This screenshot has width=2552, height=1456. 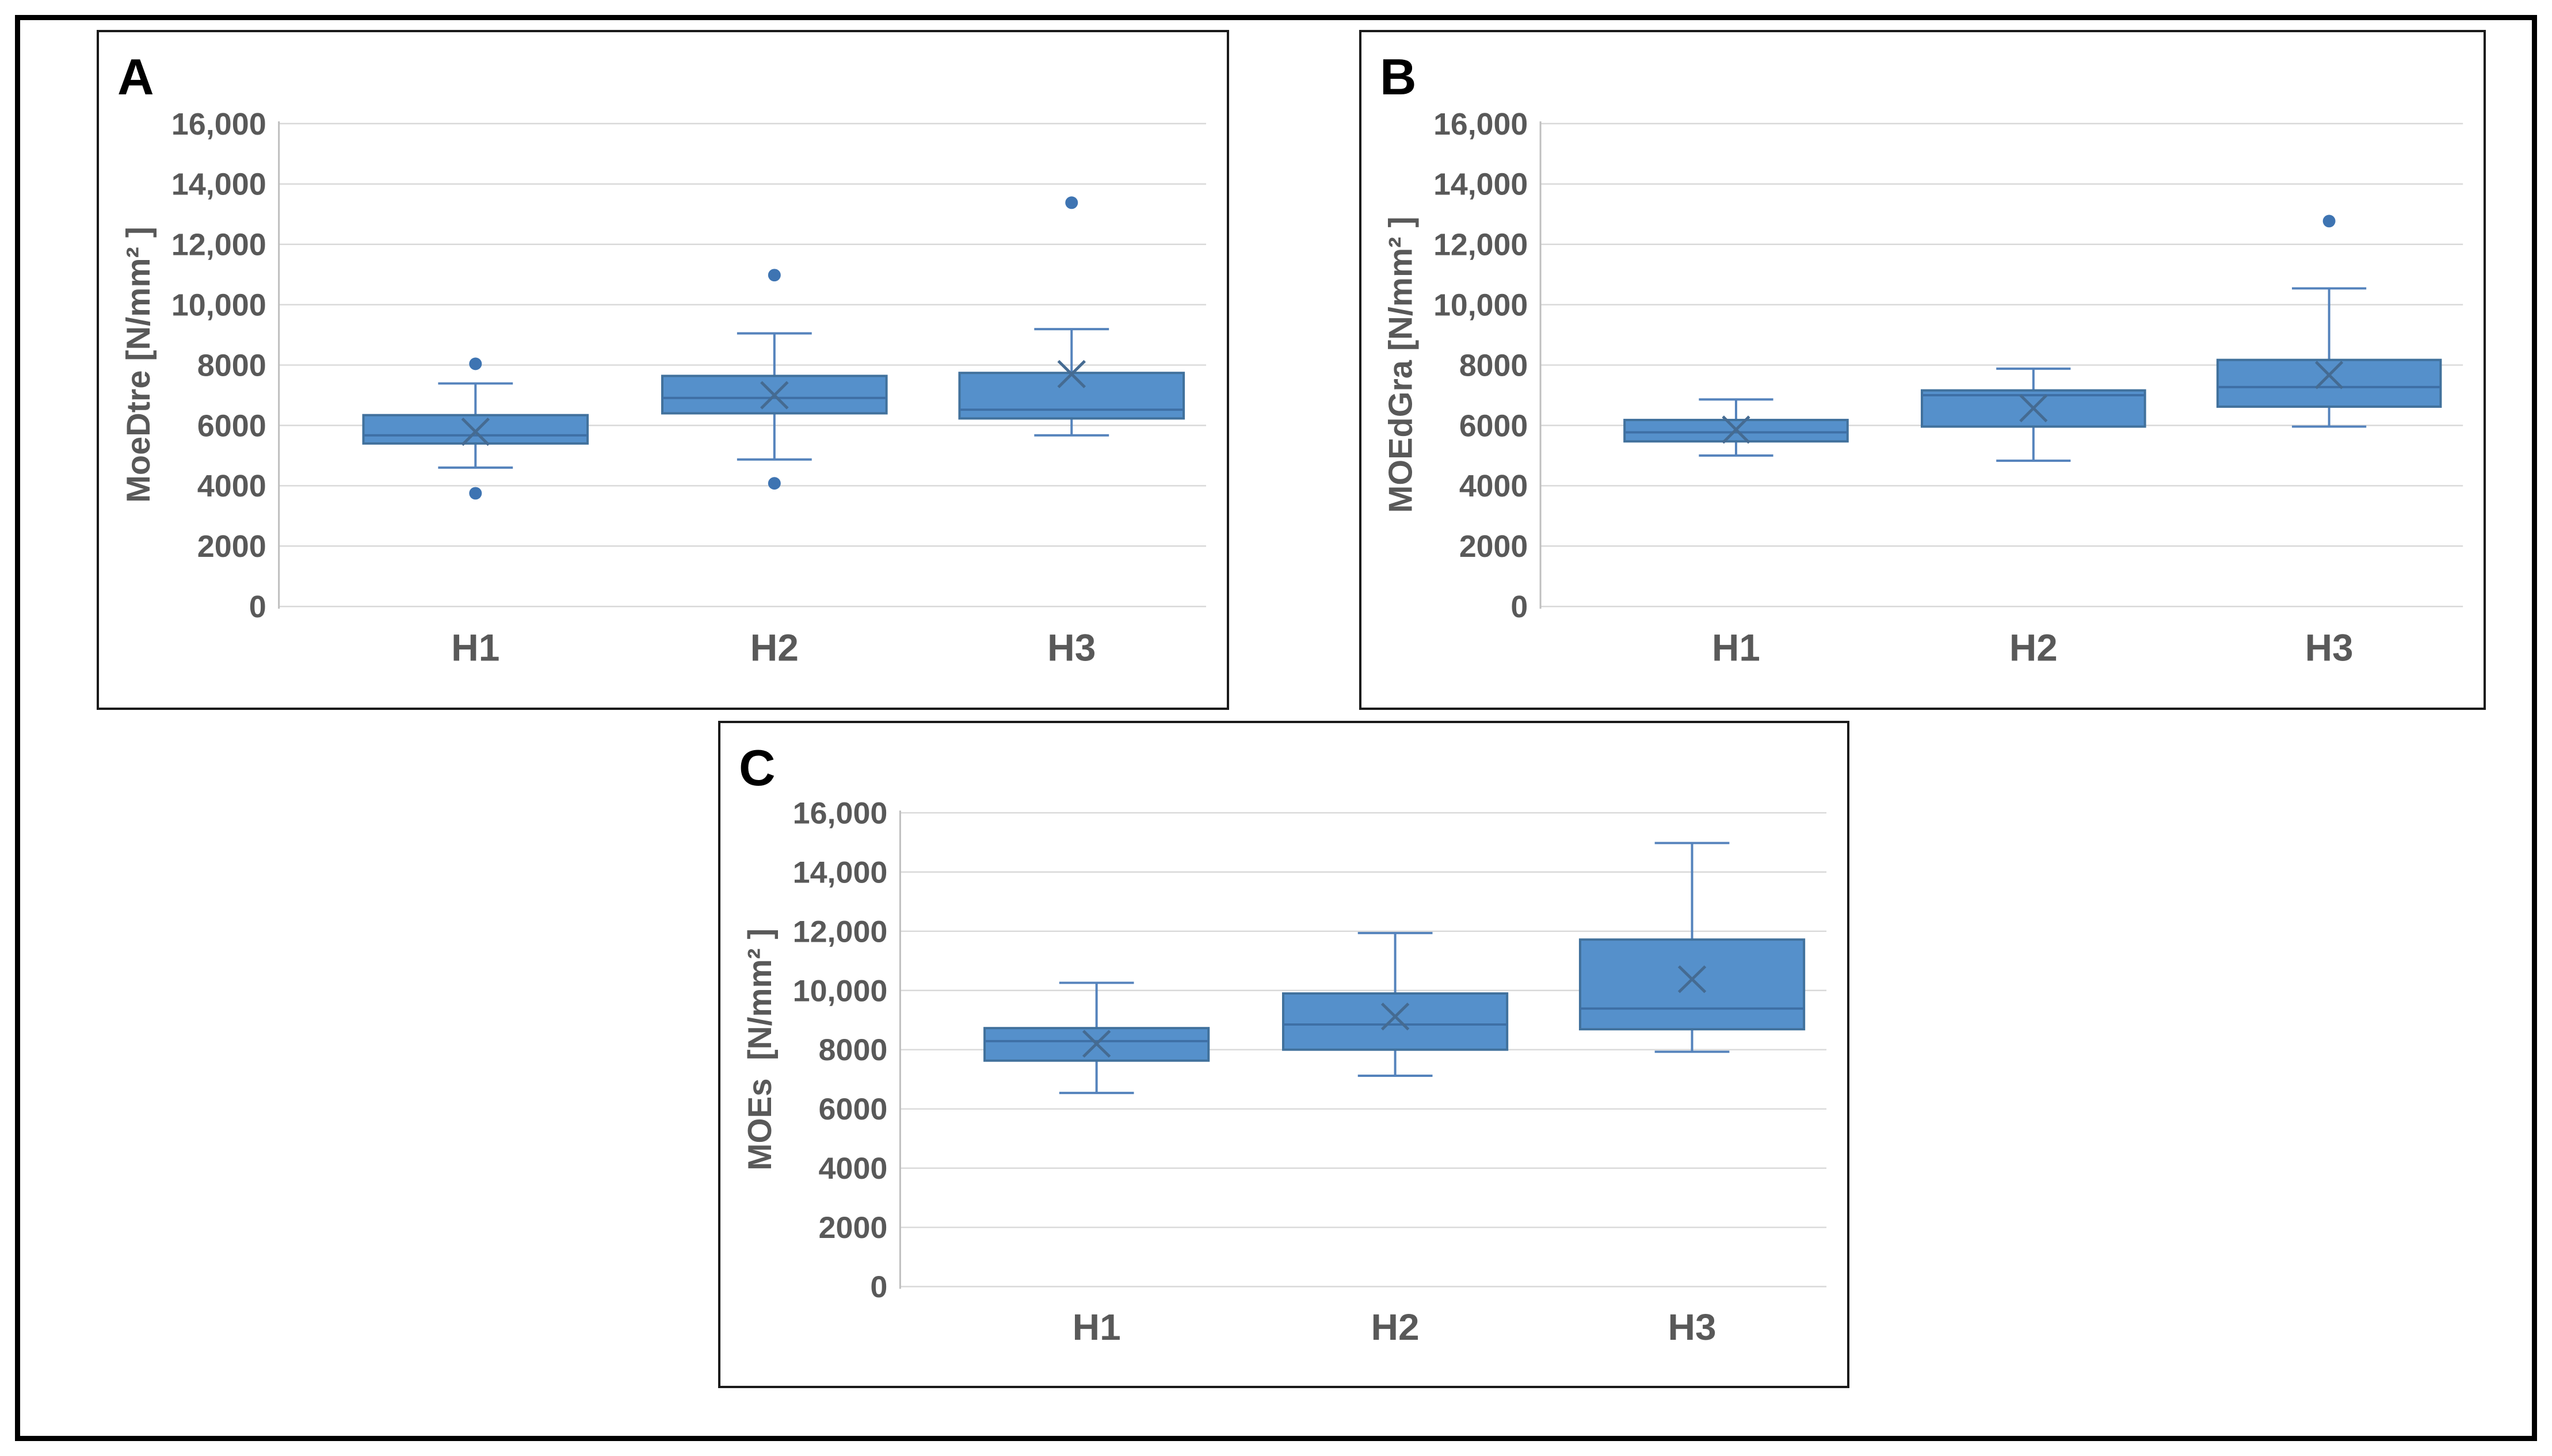 I want to click on y-axis-title: MOEs [N/mm² ], so click(x=760, y=1049).